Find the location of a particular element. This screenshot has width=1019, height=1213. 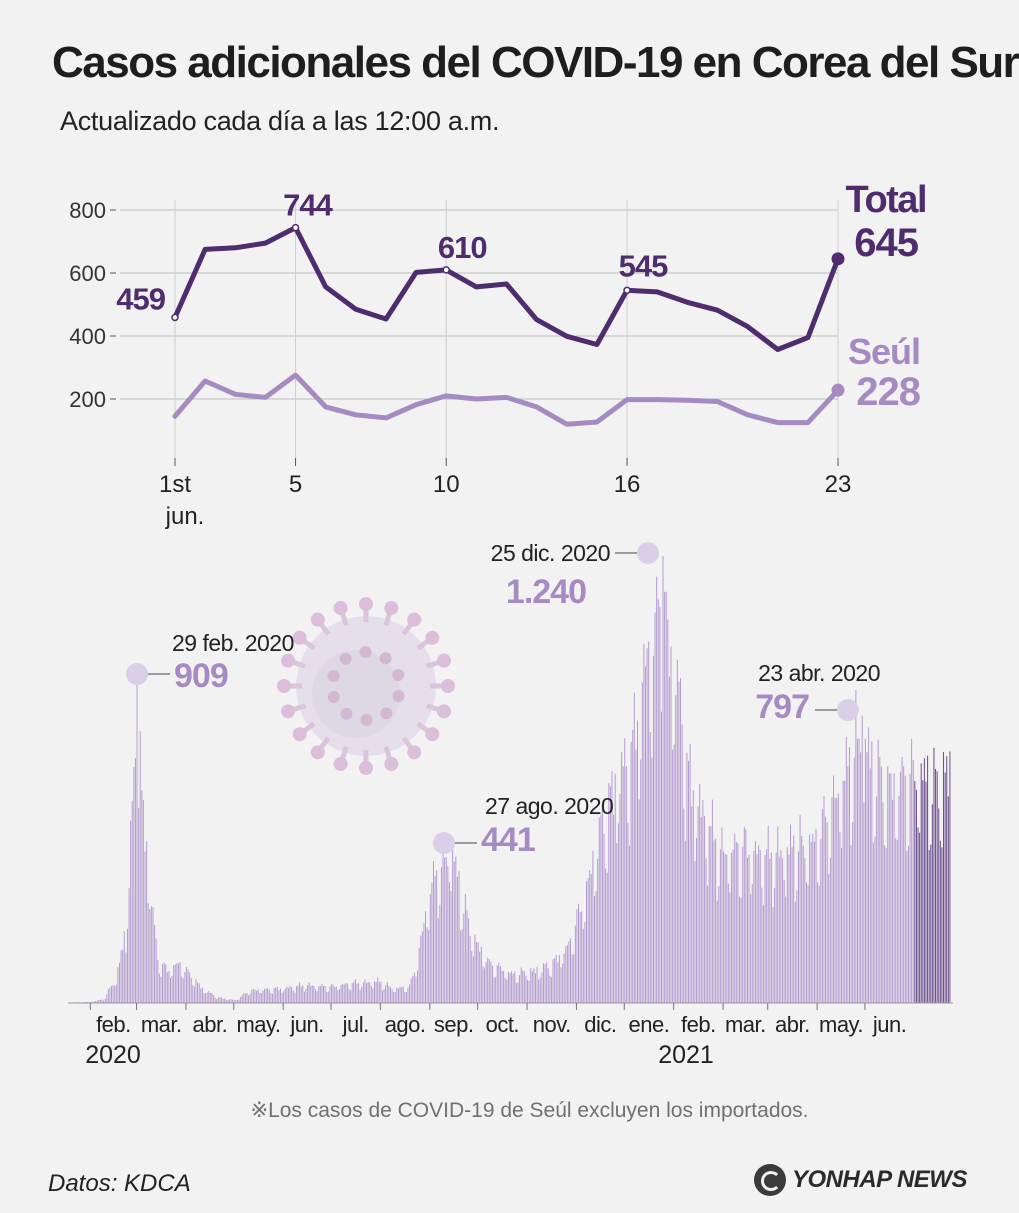

y-tick-label: 800 is located at coordinates (87, 210).